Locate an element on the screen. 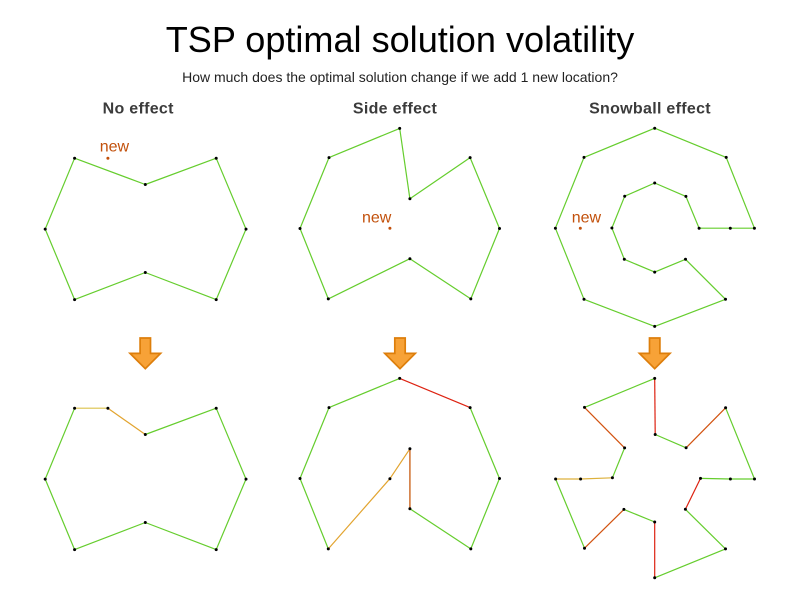 This screenshot has width=800, height=605. svg-text: No effect is located at coordinates (139, 109).